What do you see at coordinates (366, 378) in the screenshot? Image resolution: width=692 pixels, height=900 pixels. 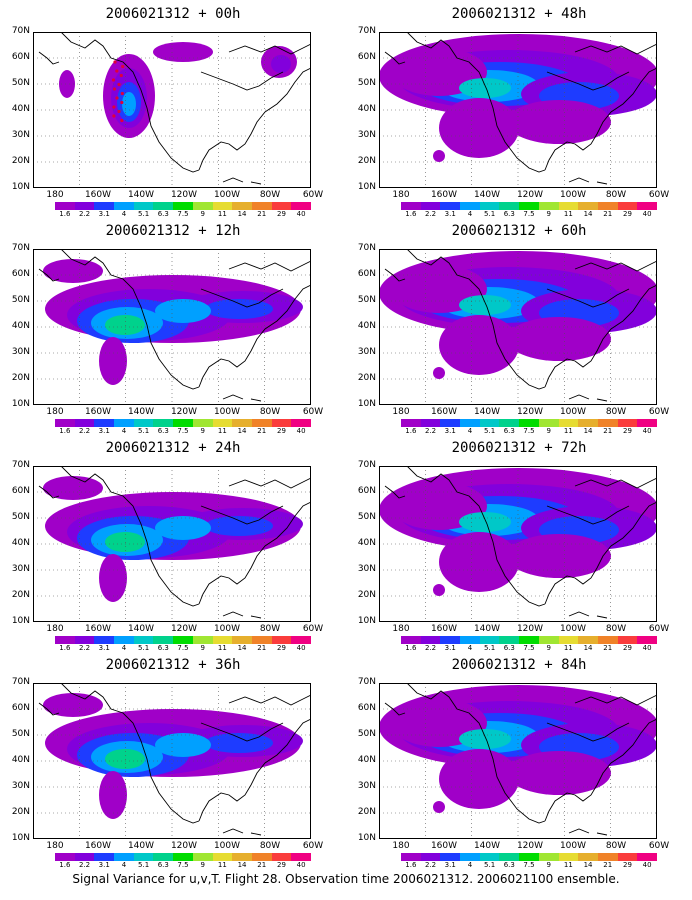 I see `latitude-tick-label: 20N` at bounding box center [366, 378].